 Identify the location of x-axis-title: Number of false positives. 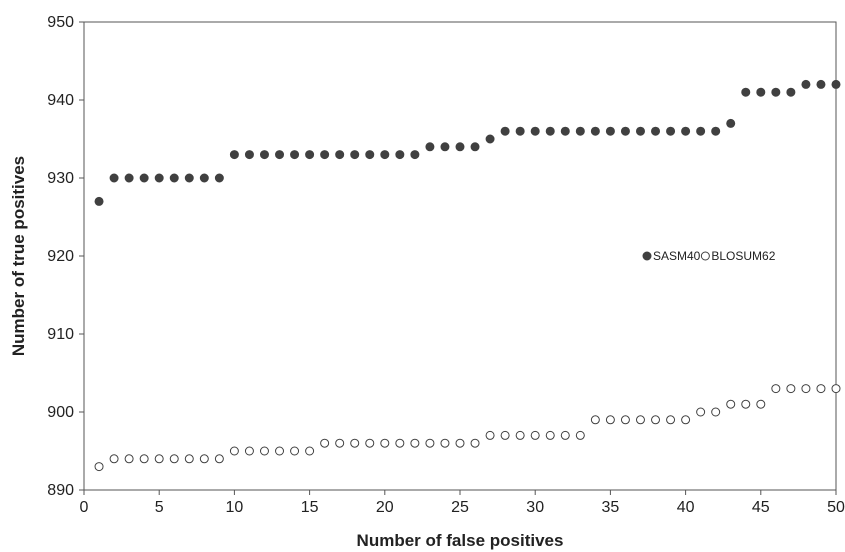
(460, 540).